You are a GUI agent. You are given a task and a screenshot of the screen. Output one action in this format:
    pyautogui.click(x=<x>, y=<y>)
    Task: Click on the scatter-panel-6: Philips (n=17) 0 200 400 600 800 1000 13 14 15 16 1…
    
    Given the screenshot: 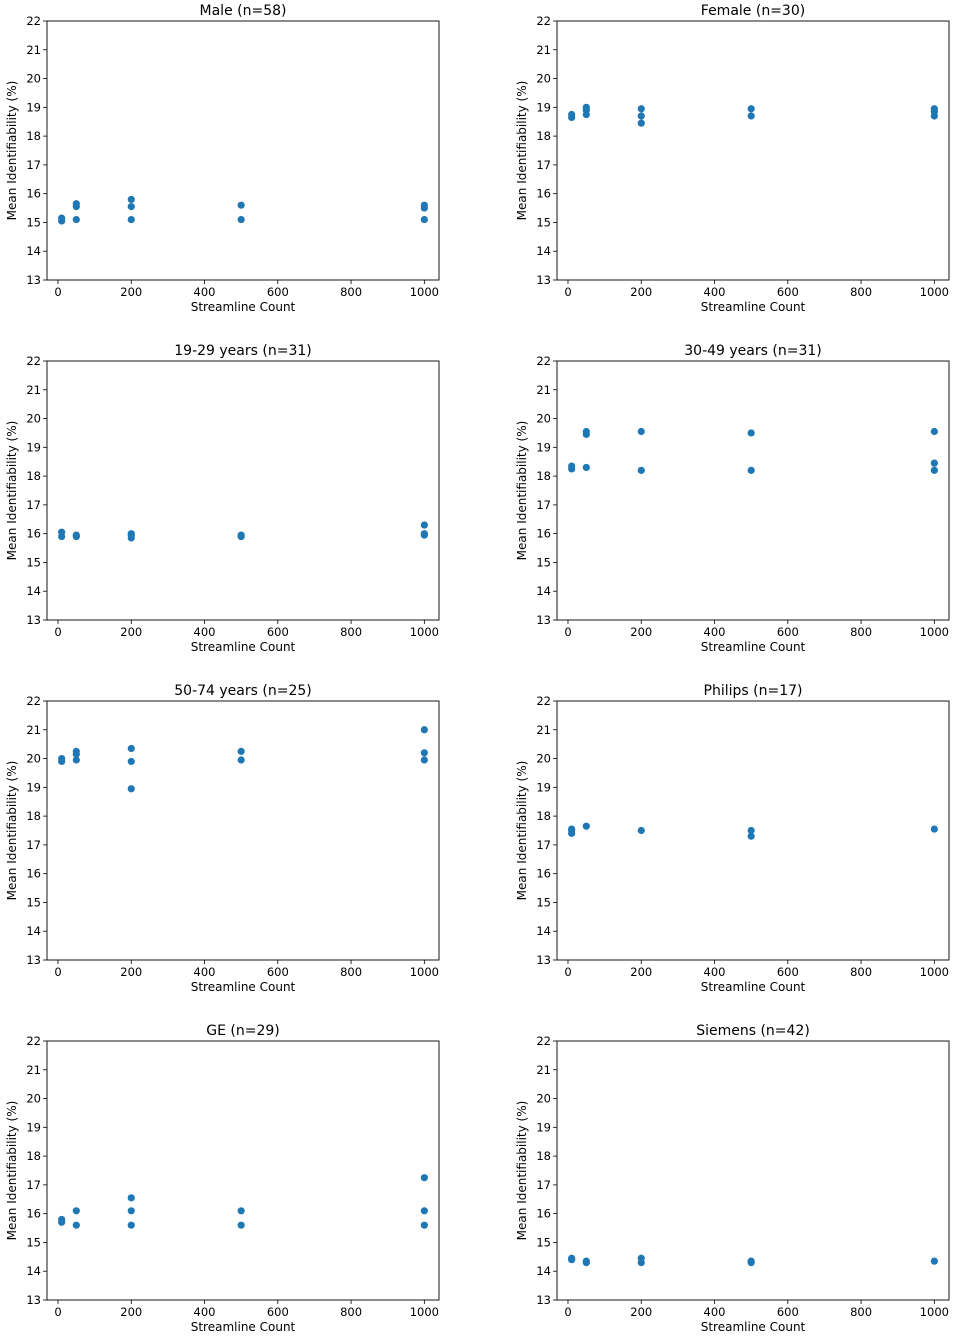 What is the action you would take?
    pyautogui.click(x=732, y=838)
    